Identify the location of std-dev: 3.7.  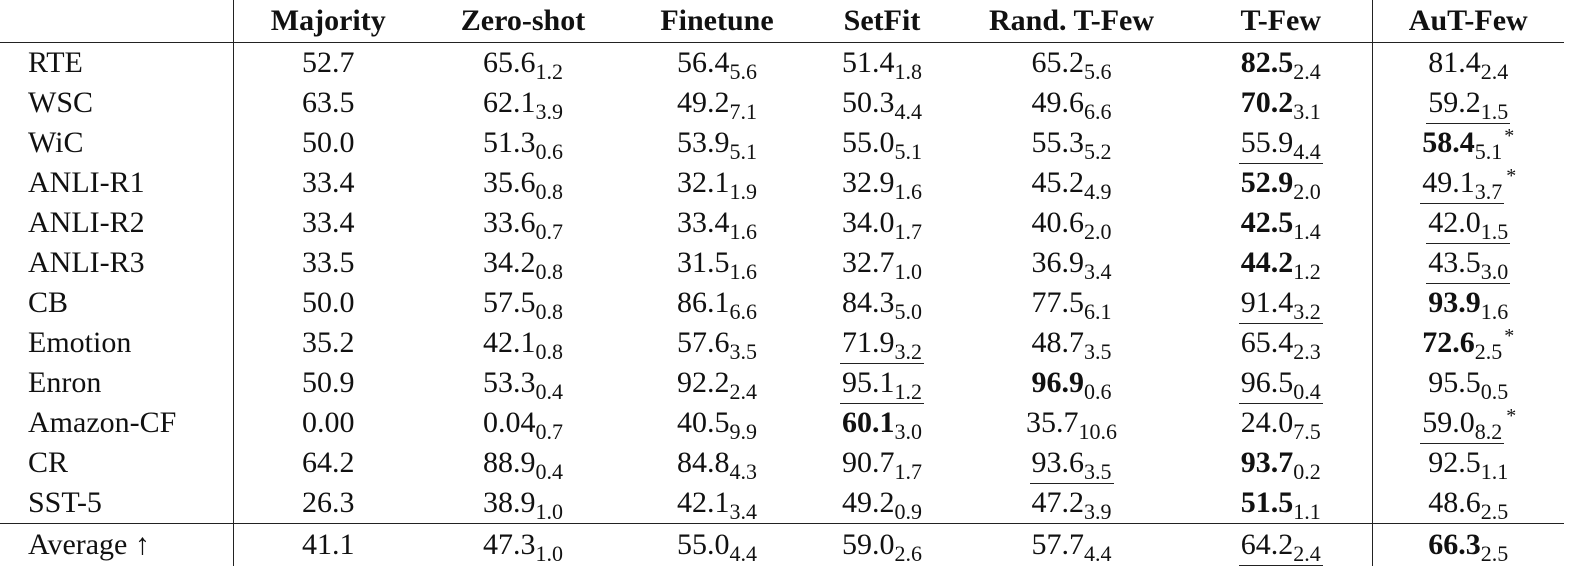
(1488, 191).